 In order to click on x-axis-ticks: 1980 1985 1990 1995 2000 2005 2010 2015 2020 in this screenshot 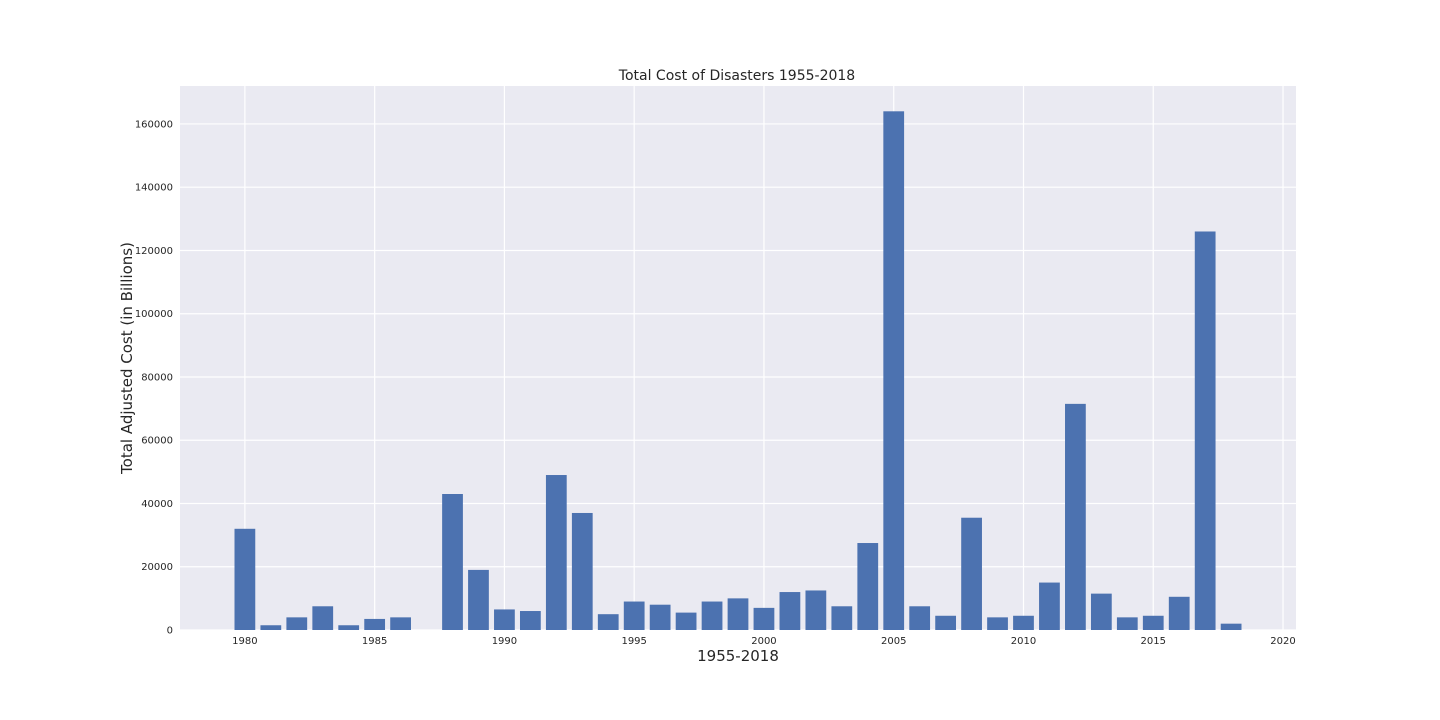, I will do `click(764, 641)`.